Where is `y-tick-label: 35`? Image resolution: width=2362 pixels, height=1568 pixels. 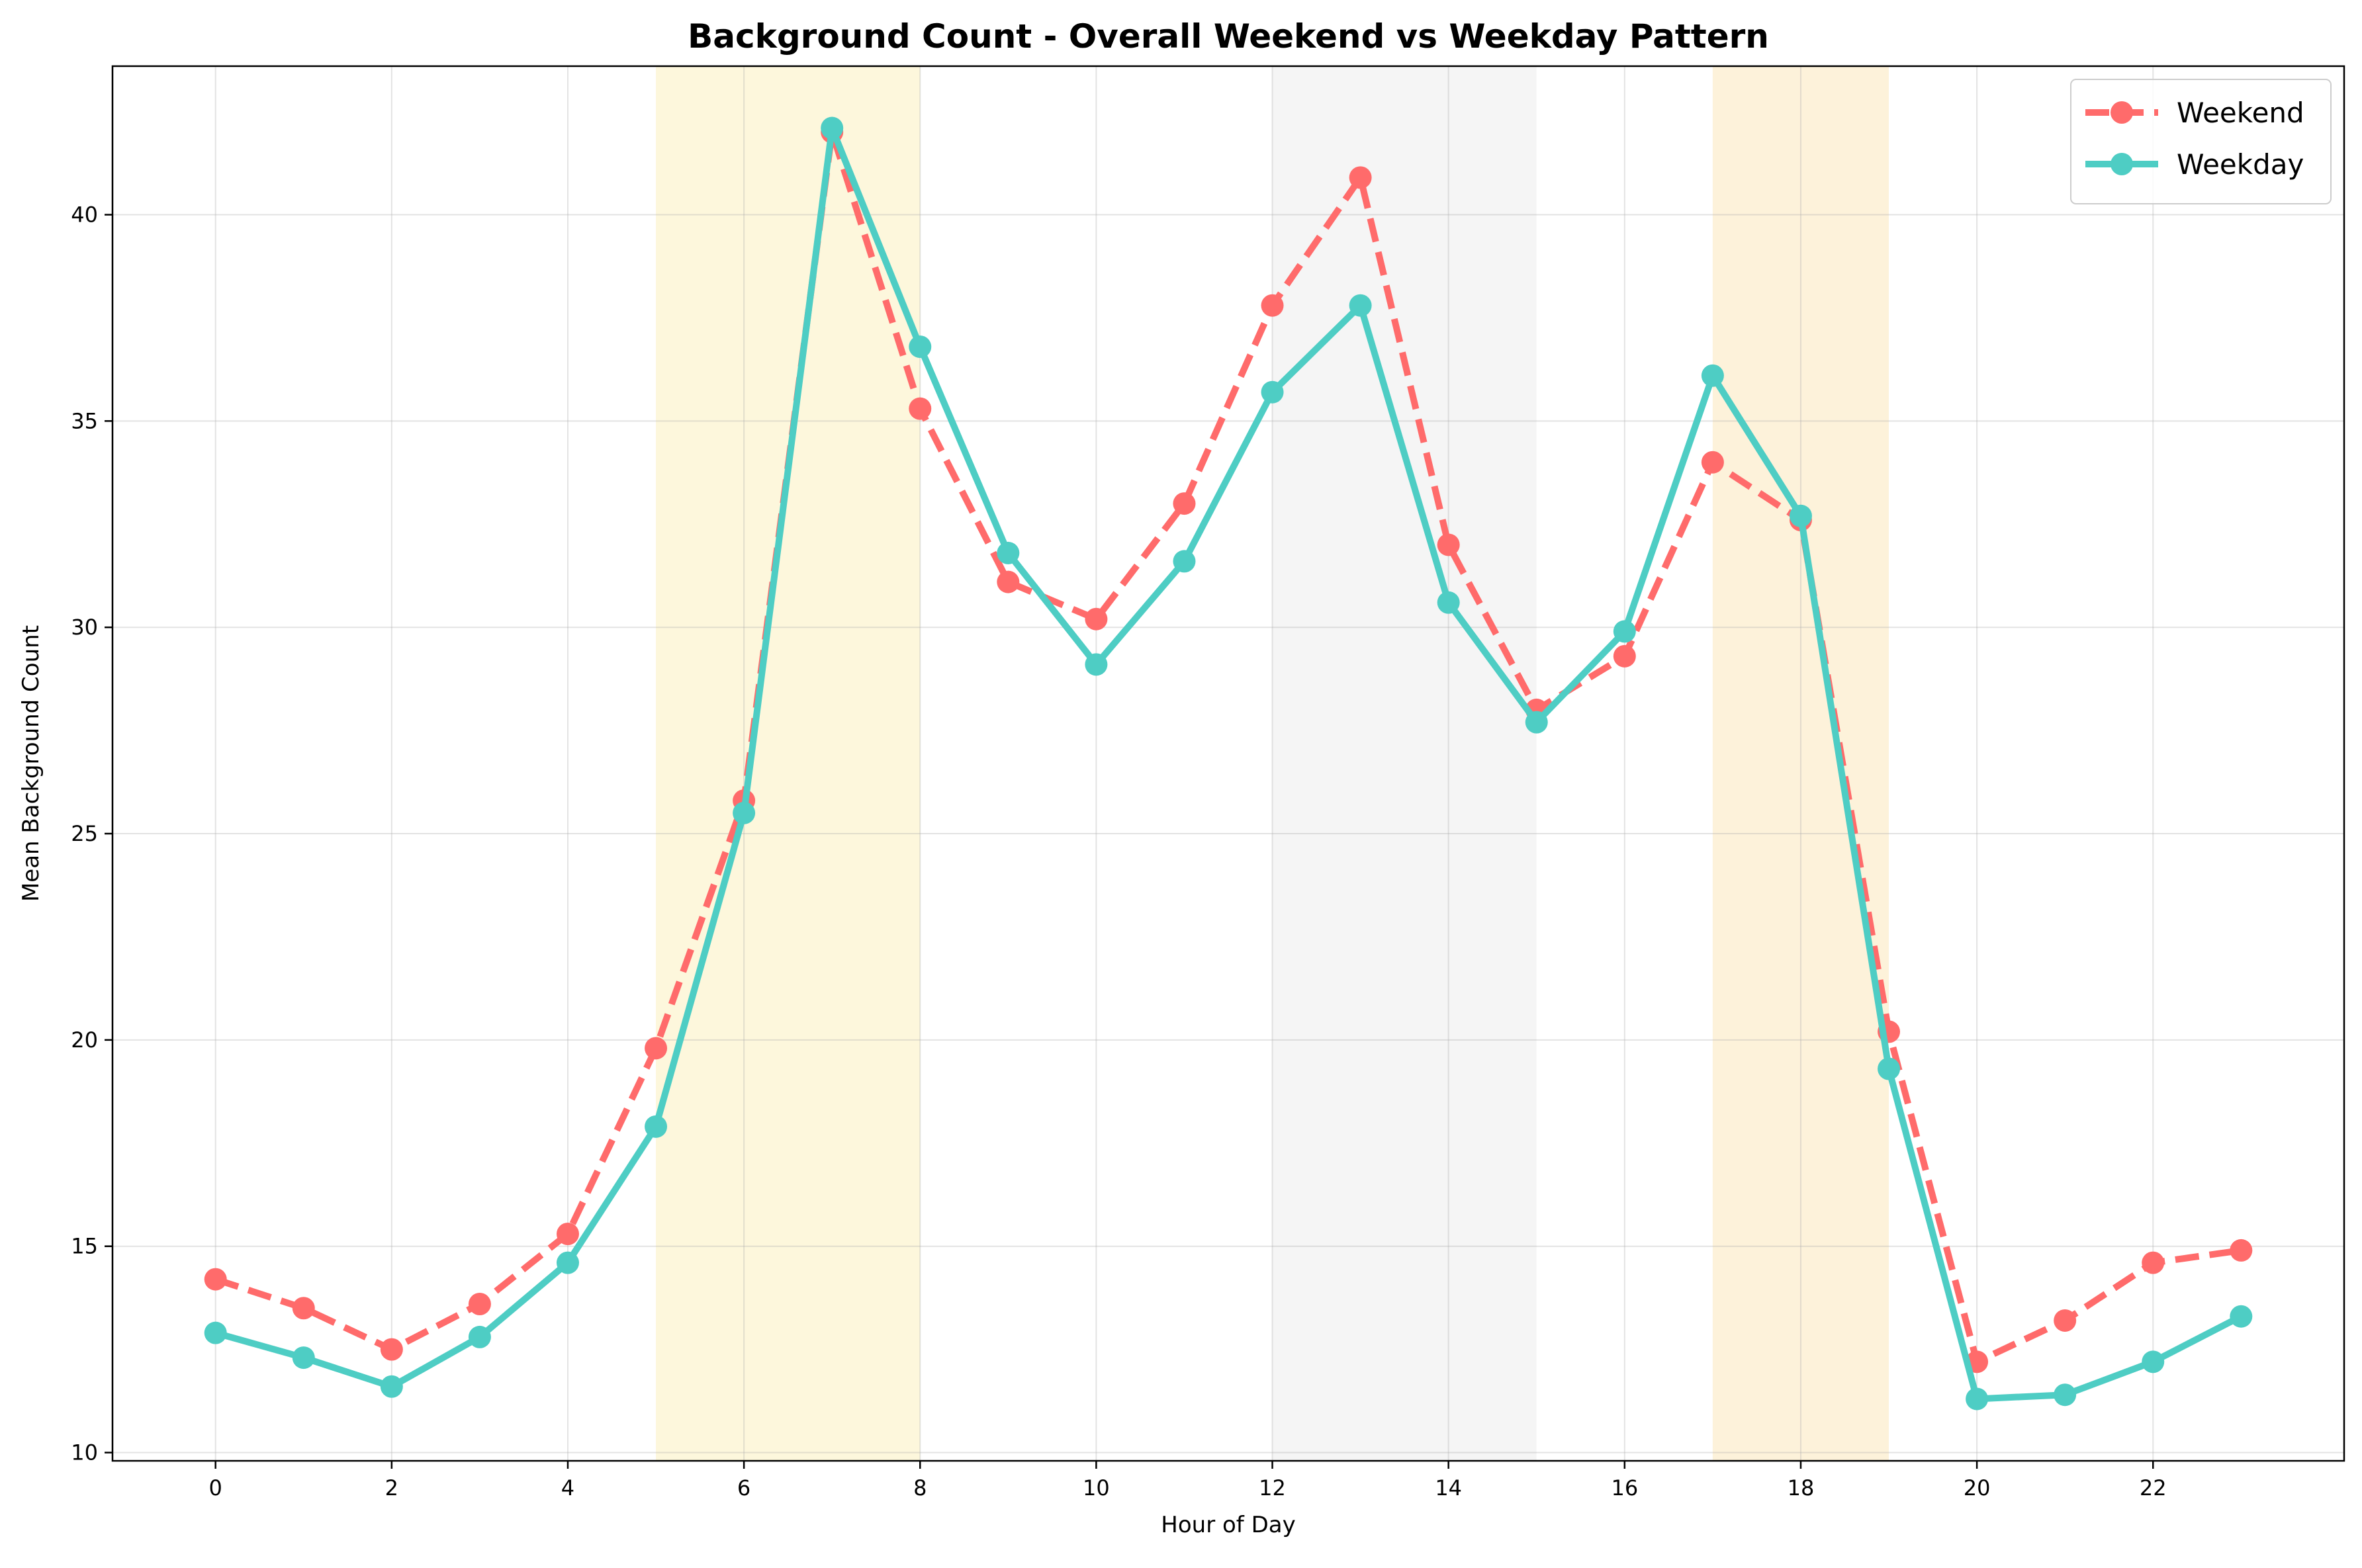 y-tick-label: 35 is located at coordinates (84, 421).